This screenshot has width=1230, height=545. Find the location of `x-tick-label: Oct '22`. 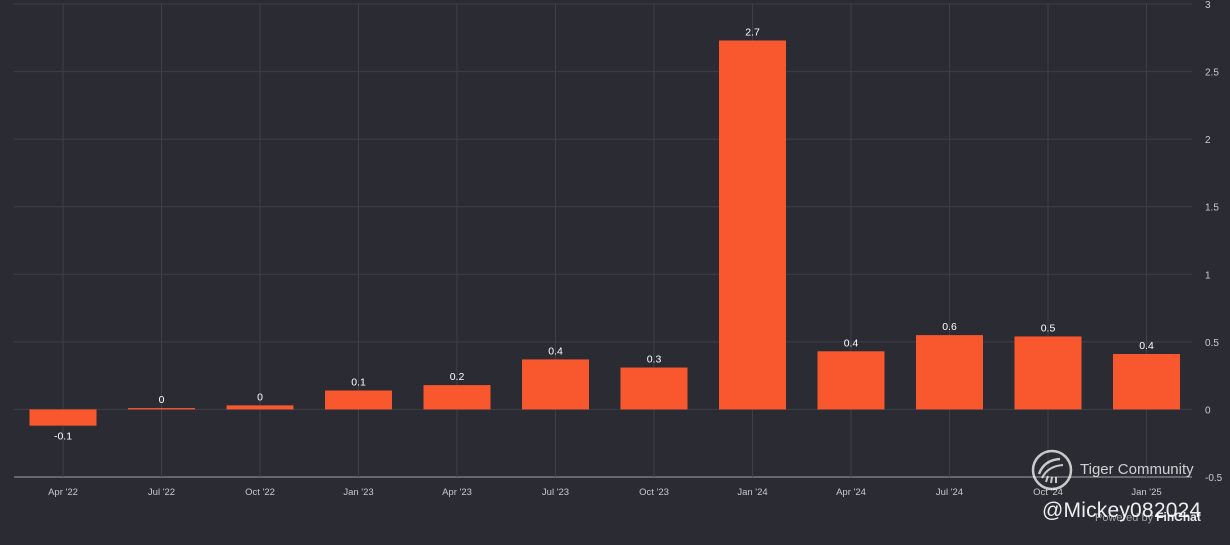

x-tick-label: Oct '22 is located at coordinates (260, 492).